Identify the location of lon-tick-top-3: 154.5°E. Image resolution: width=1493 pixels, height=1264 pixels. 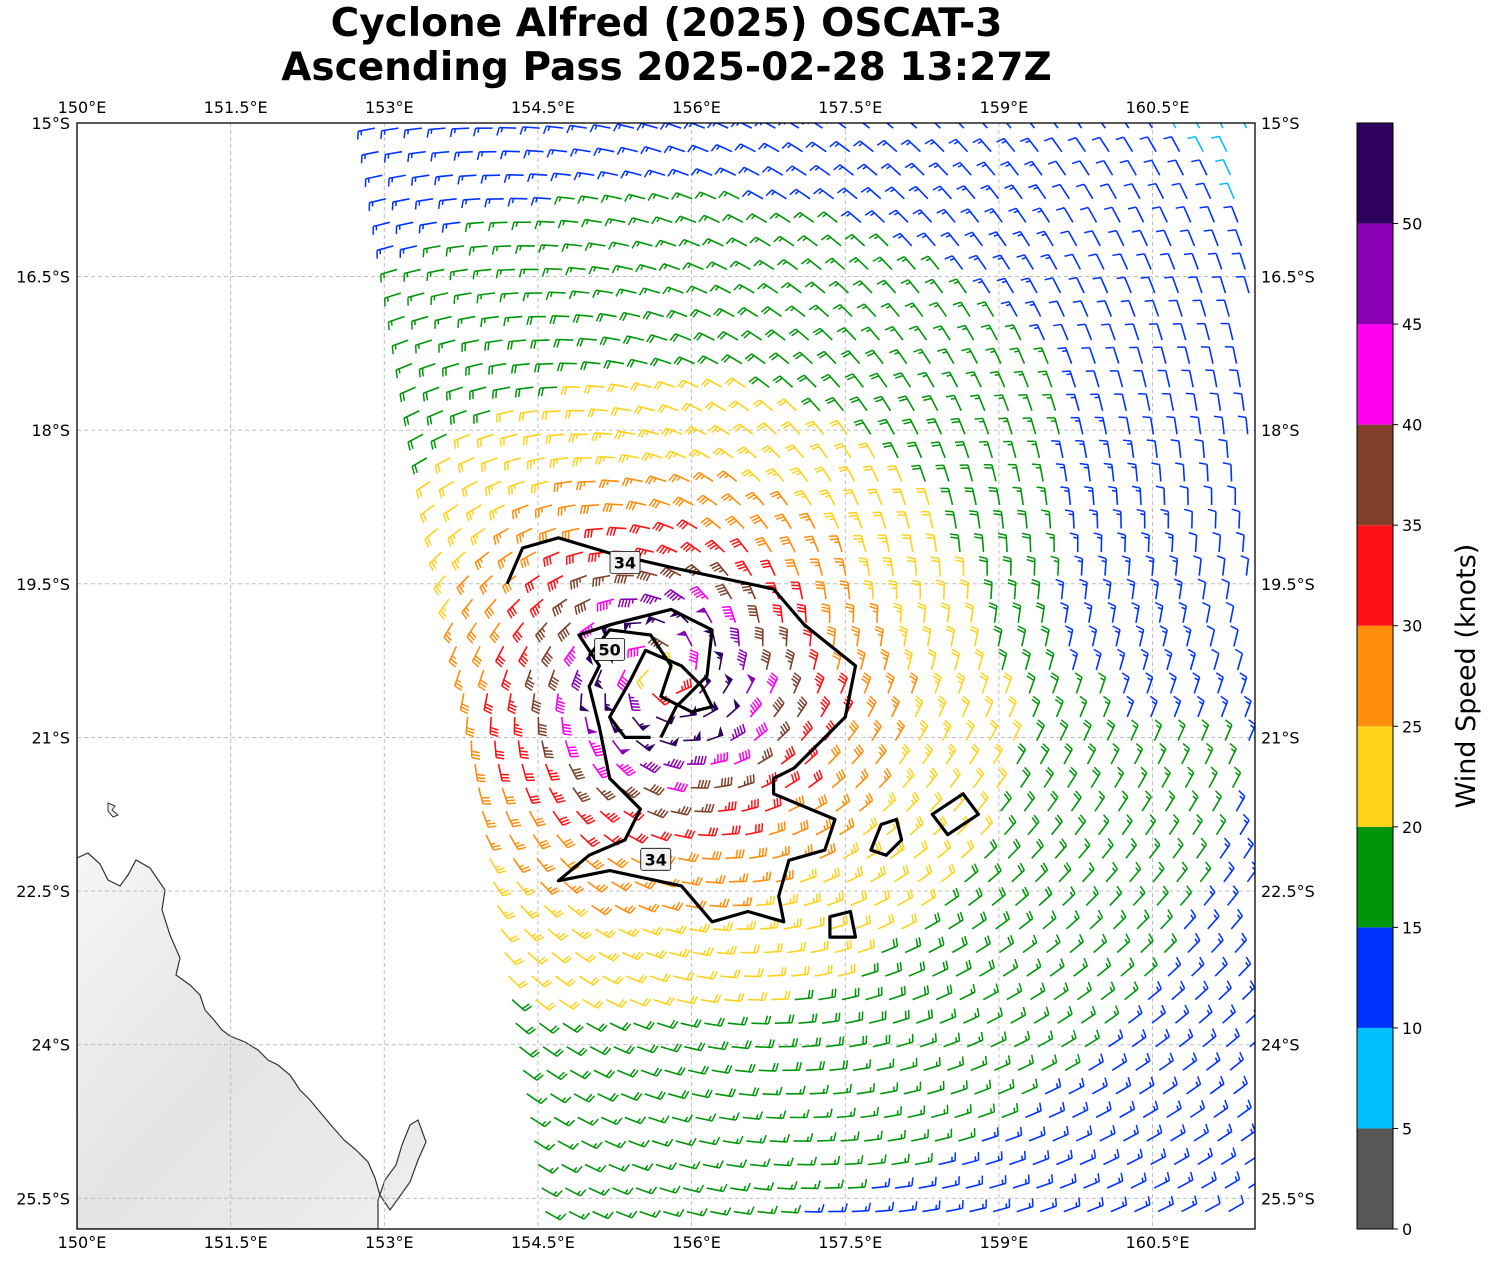
(543, 107).